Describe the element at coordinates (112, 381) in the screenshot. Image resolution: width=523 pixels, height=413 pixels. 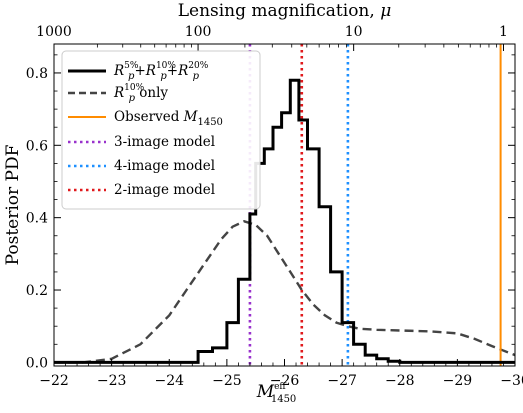
I see `x-tick-label: −23` at that location.